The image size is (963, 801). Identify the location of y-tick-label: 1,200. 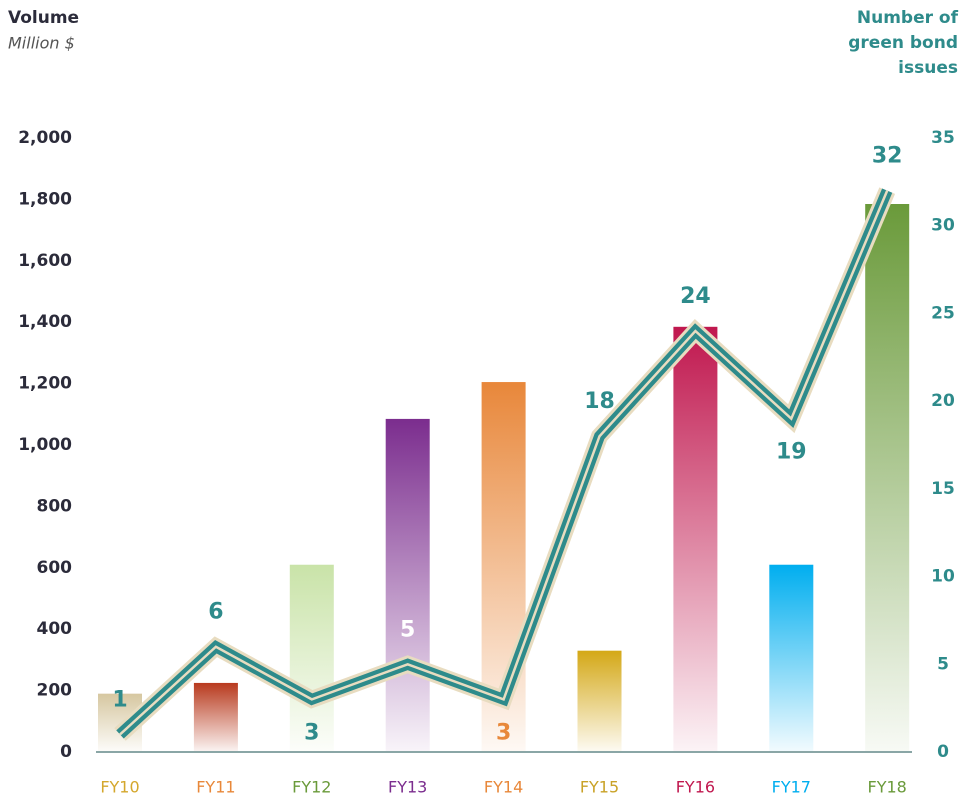
(45, 384).